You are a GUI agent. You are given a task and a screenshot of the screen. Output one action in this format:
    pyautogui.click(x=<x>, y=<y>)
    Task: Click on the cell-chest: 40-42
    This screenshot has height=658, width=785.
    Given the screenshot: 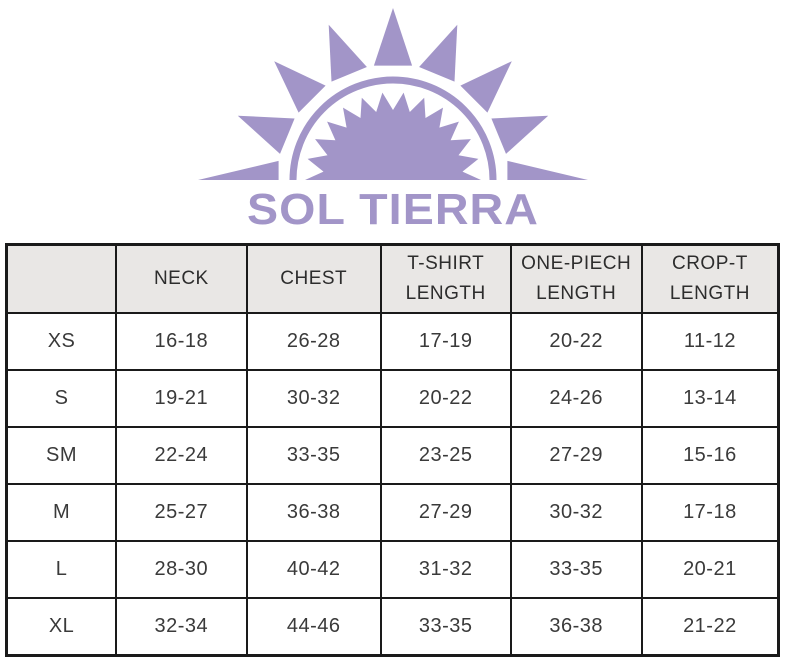 What is the action you would take?
    pyautogui.click(x=313, y=569)
    